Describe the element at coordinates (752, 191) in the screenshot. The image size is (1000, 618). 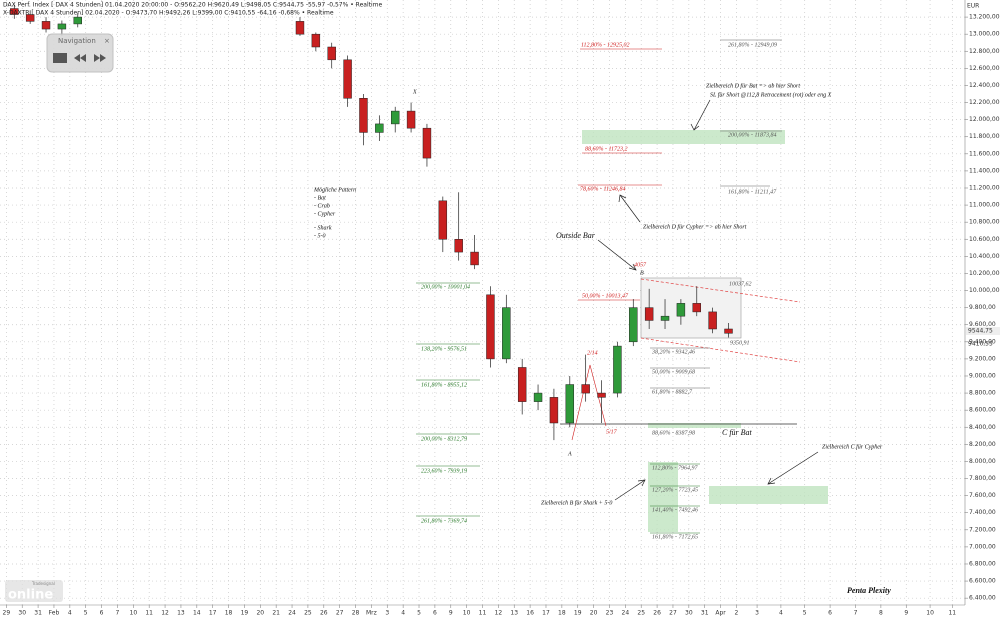
I see `fib-label: 161,80% - 11211,47` at that location.